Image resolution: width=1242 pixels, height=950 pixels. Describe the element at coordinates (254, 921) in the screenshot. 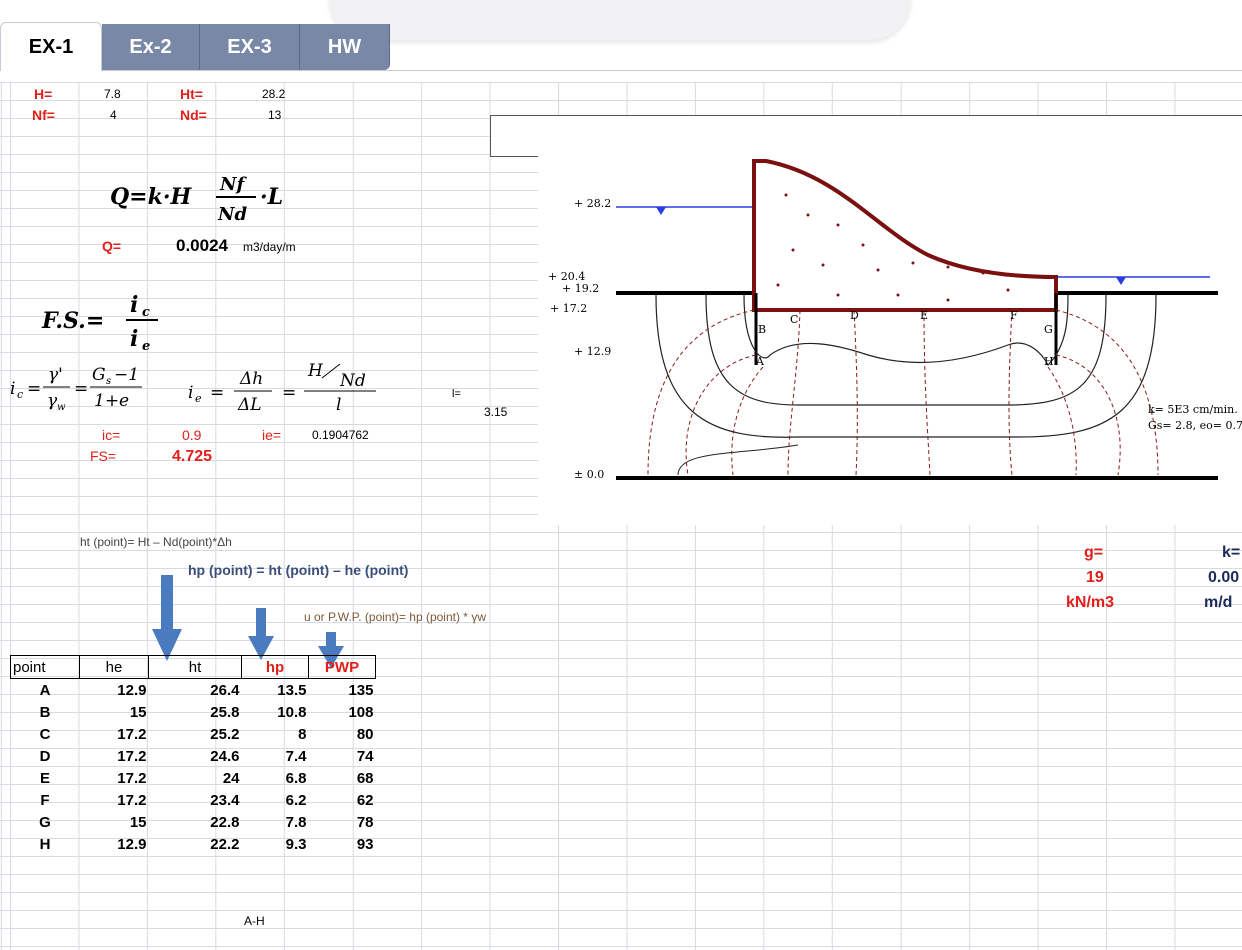

I see `range-label: A-H` at that location.